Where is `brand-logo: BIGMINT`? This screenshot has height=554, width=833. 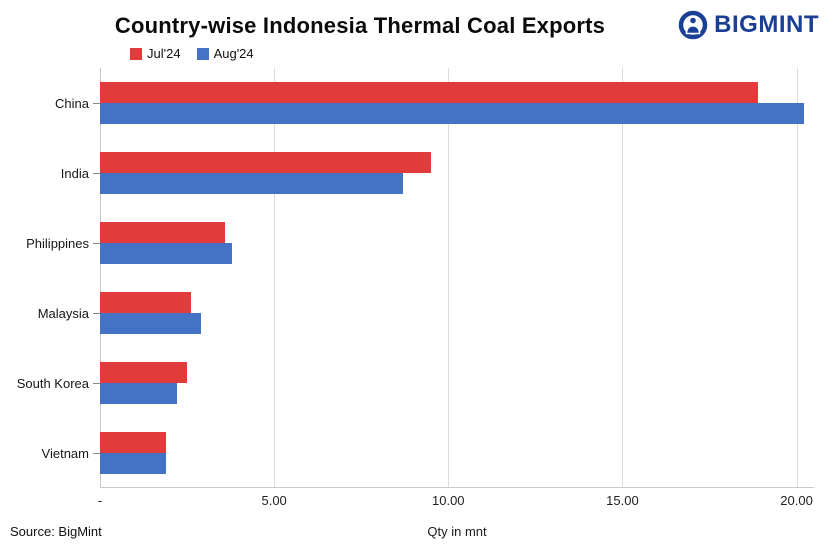 brand-logo: BIGMINT is located at coordinates (748, 25).